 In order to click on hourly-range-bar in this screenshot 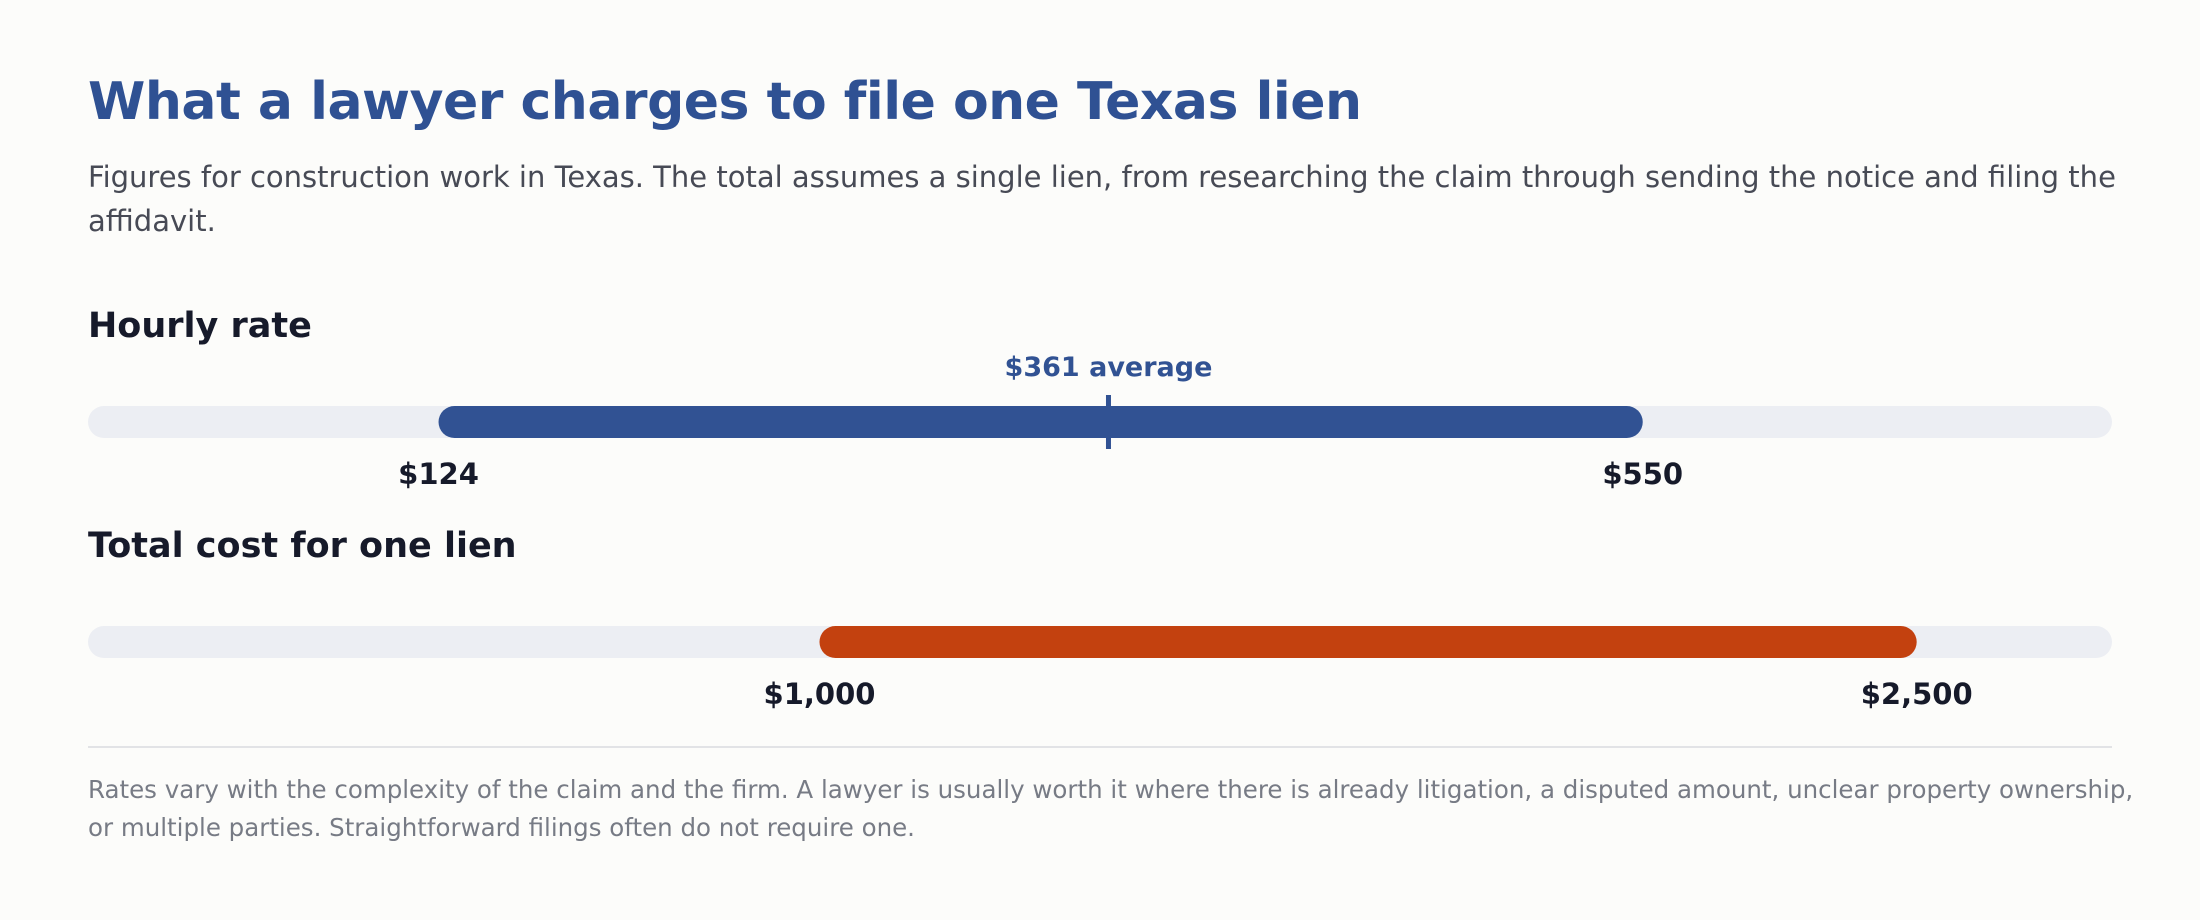, I will do `click(1040, 422)`.